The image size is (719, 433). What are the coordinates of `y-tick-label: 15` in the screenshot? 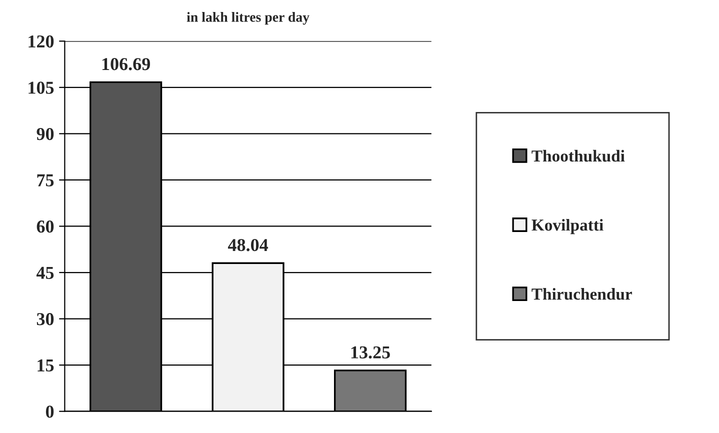 It's located at (46, 365).